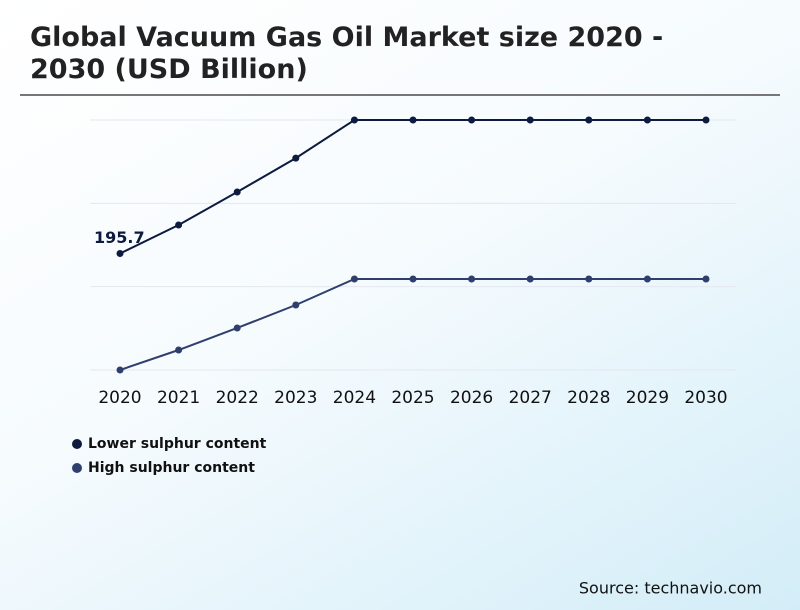 The image size is (800, 610). I want to click on x-tick-label: 2025, so click(412, 398).